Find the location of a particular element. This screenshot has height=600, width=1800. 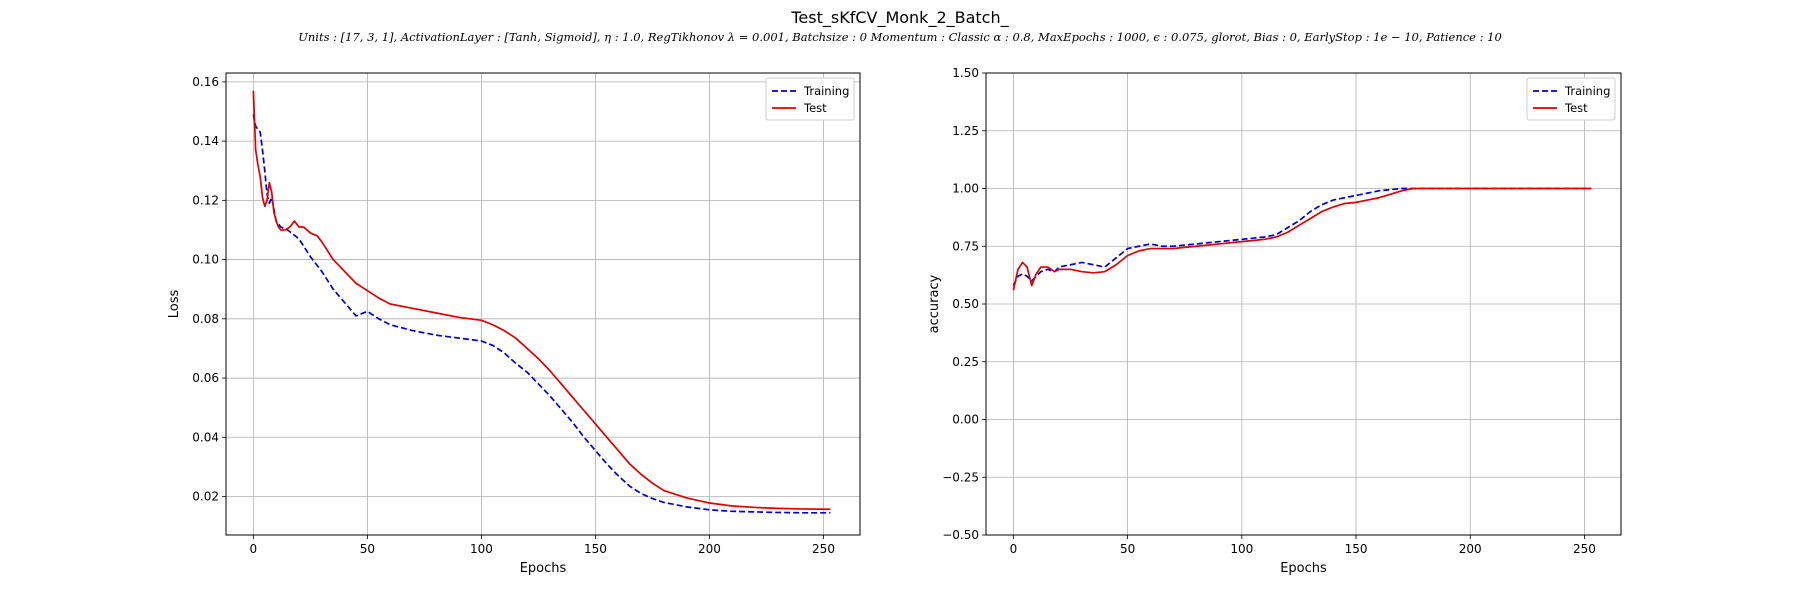

series-line-training is located at coordinates (1302, 236).